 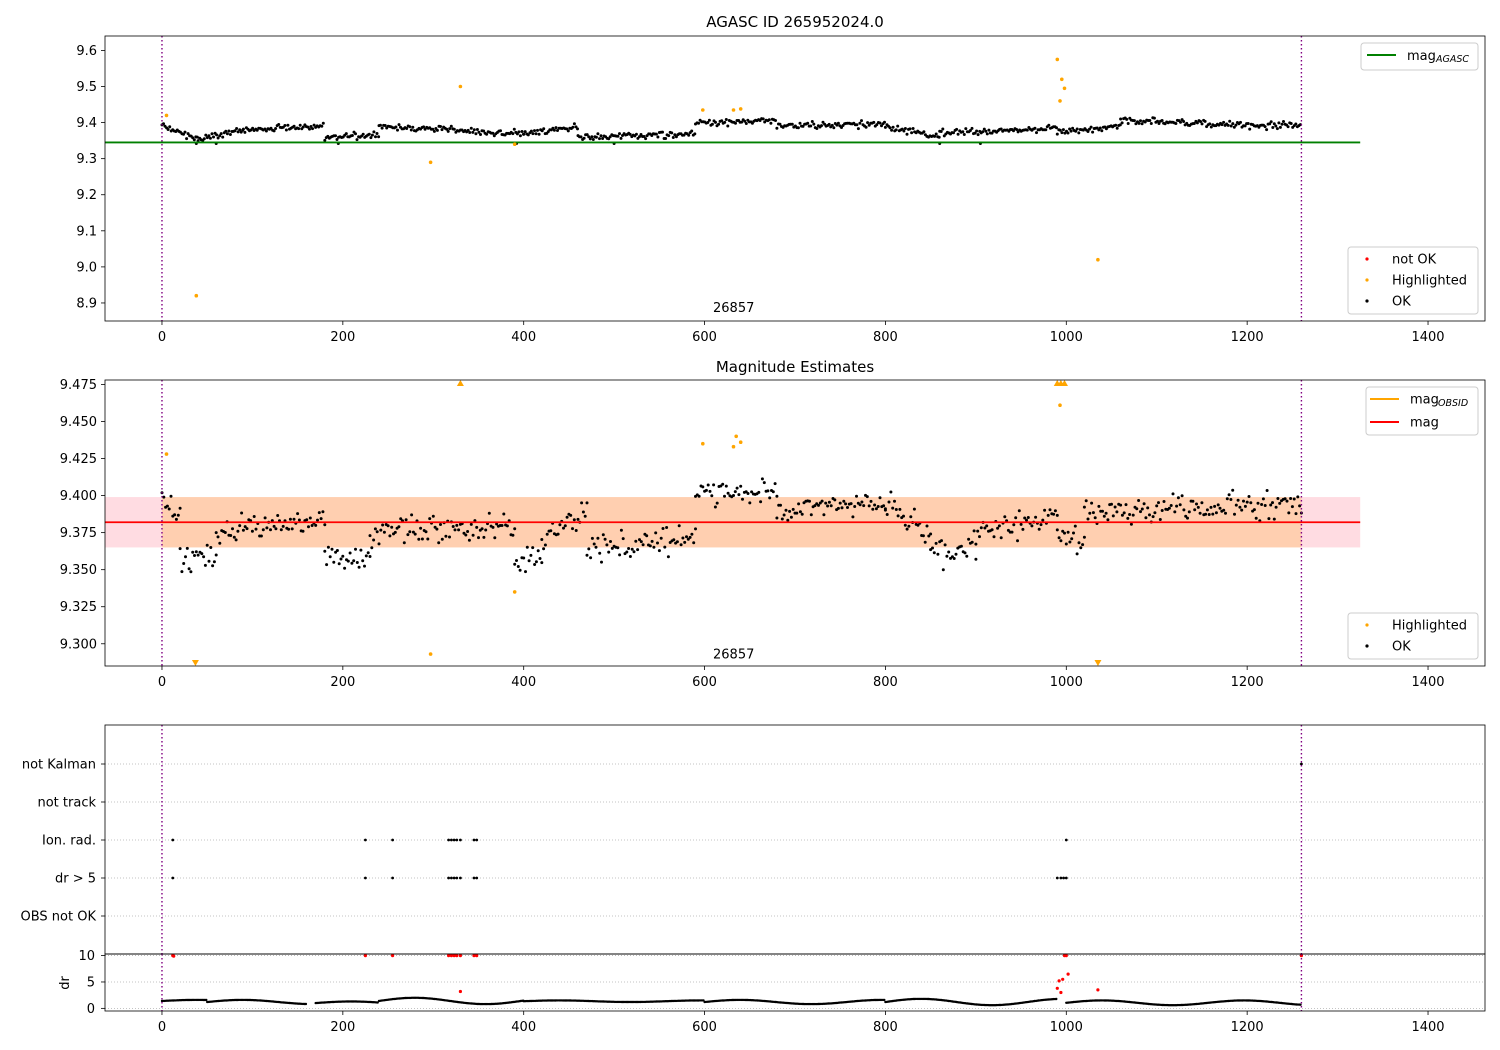 What do you see at coordinates (1066, 682) in the screenshot?
I see `estimates-x-tick-label: 1000` at bounding box center [1066, 682].